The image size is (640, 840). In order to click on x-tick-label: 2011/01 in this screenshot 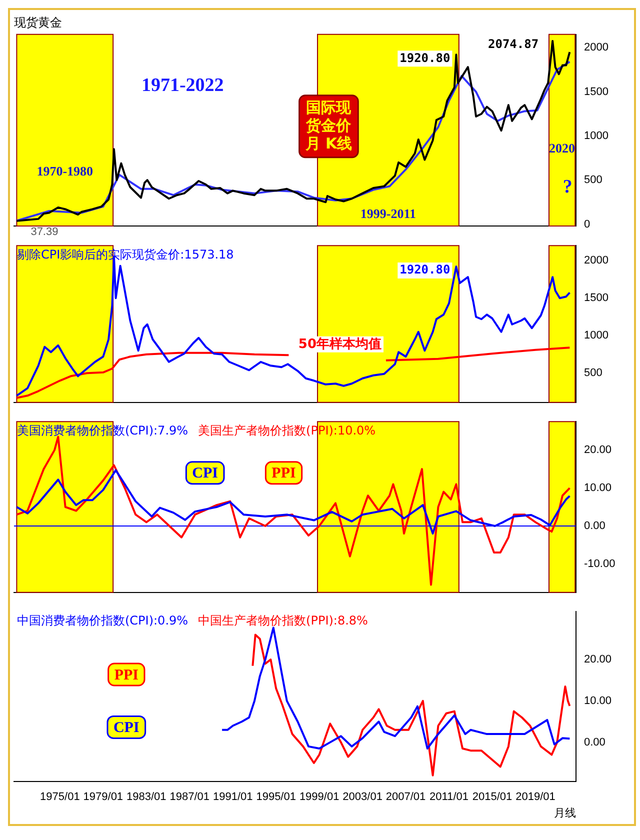, I will do `click(449, 797)`.